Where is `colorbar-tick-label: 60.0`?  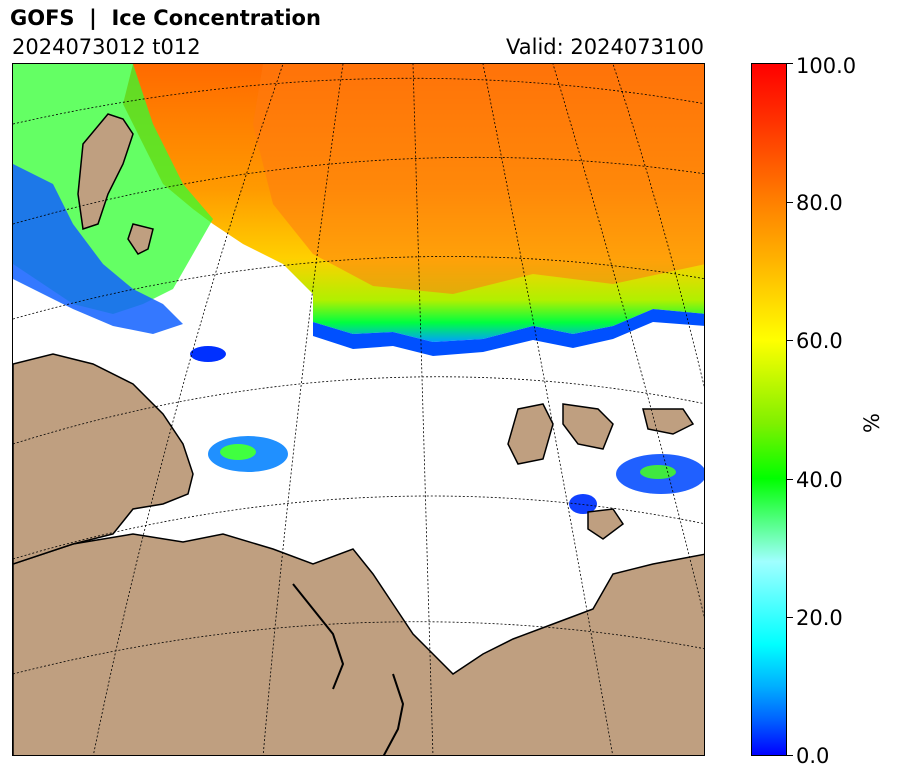 colorbar-tick-label: 60.0 is located at coordinates (819, 341).